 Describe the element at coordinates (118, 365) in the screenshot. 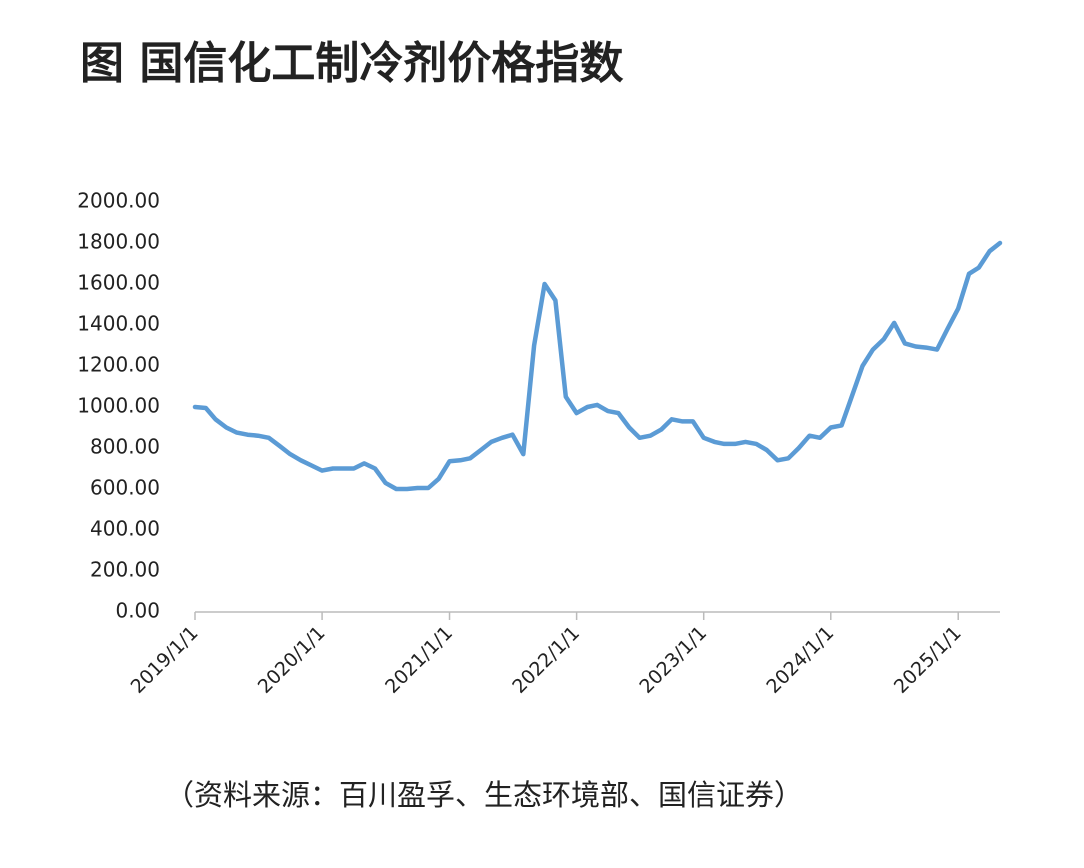

I see `y-tick-label: 1200.00` at that location.